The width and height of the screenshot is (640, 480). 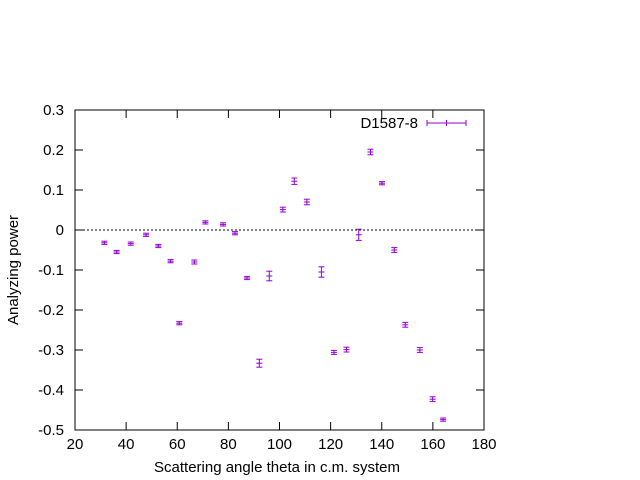 I want to click on y-tick-label: -0.1, so click(x=51, y=270).